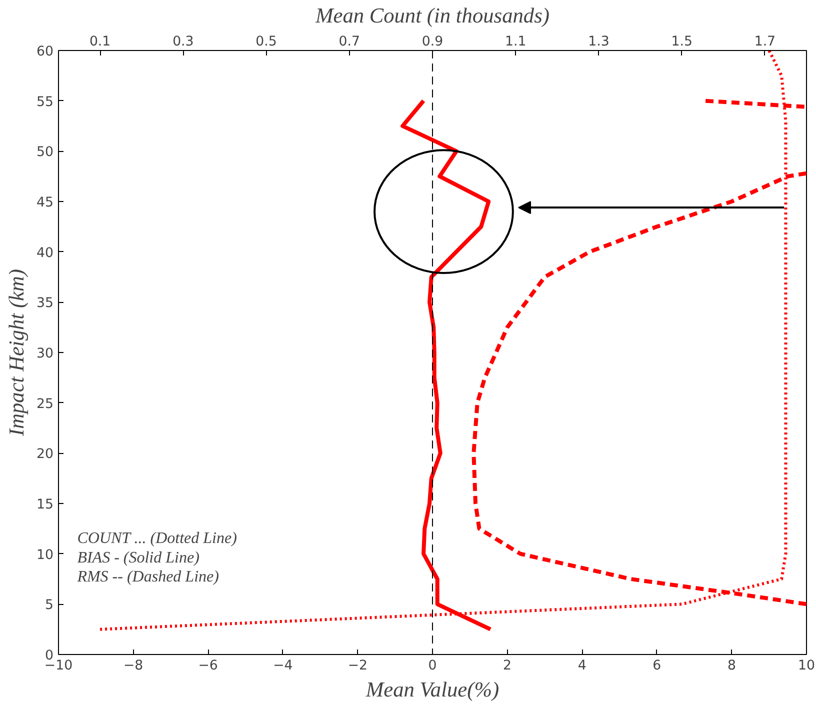  What do you see at coordinates (433, 42) in the screenshot?
I see `x2-tick-label: 0.9` at bounding box center [433, 42].